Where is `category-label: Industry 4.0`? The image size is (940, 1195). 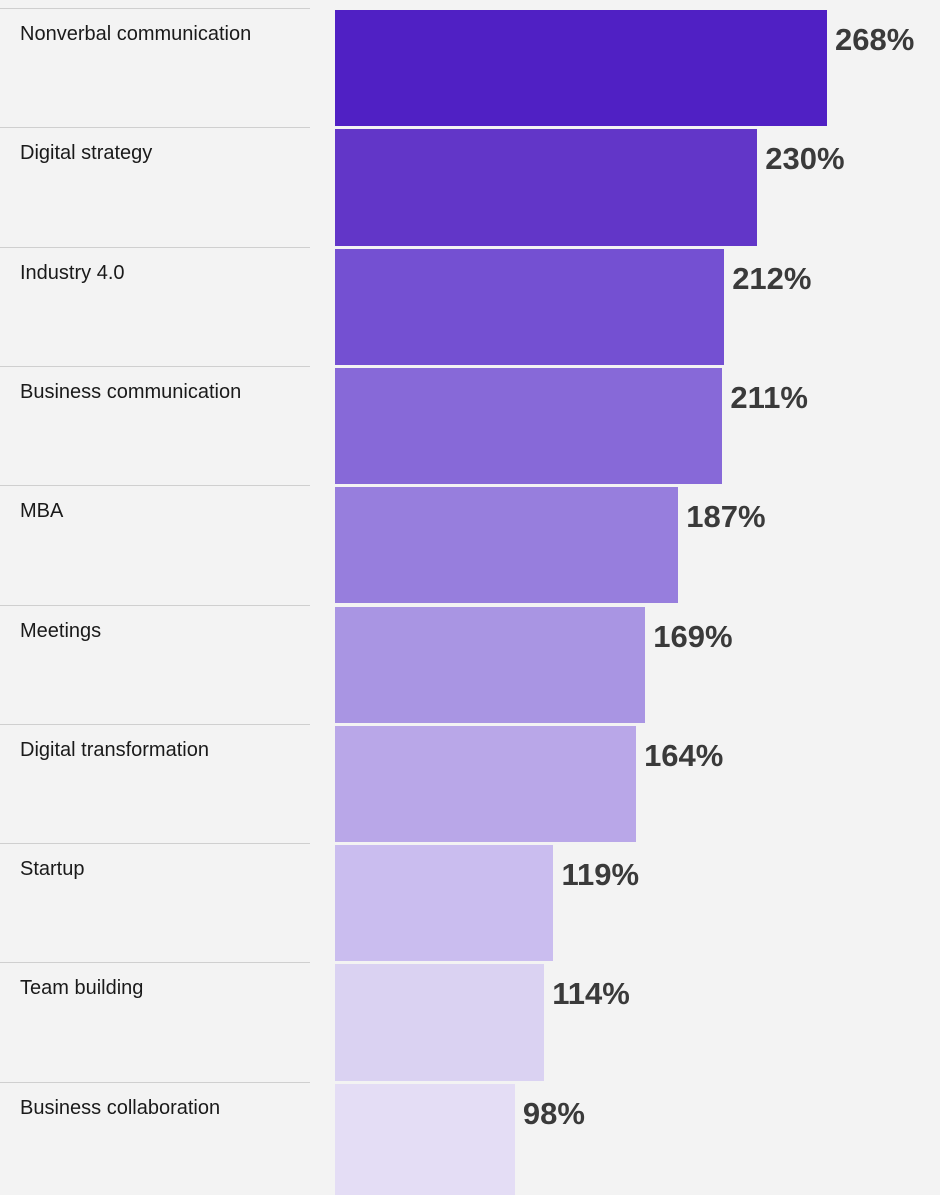 category-label: Industry 4.0 is located at coordinates (72, 272).